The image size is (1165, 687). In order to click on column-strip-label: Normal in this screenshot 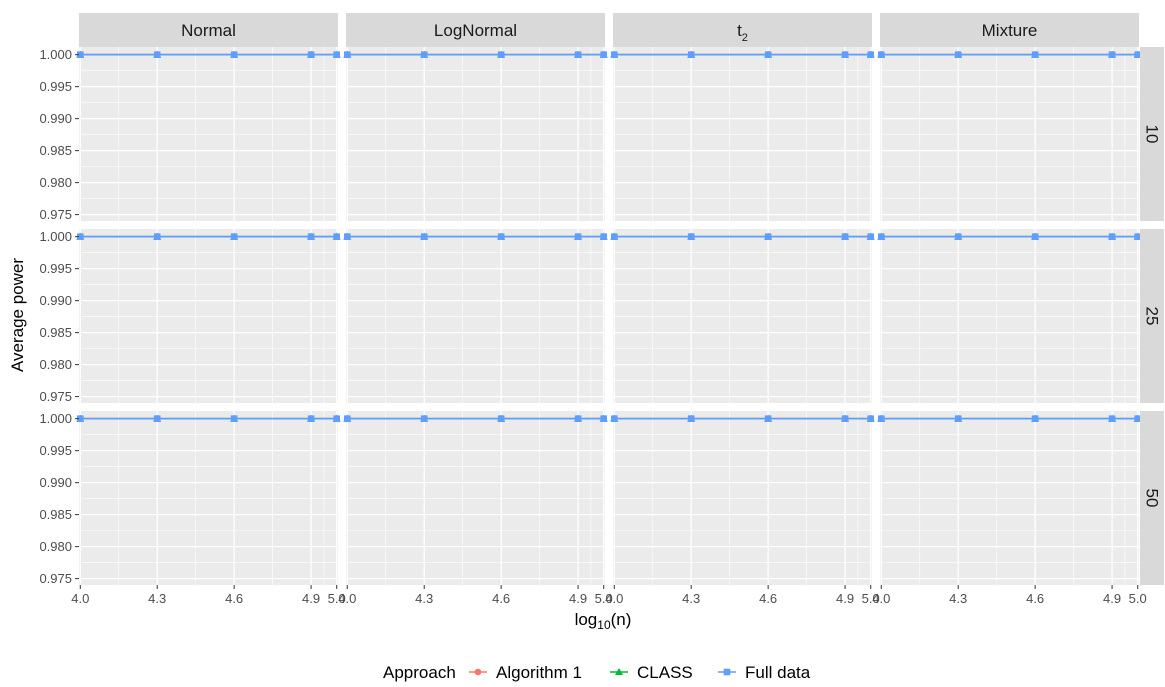, I will do `click(208, 30)`.